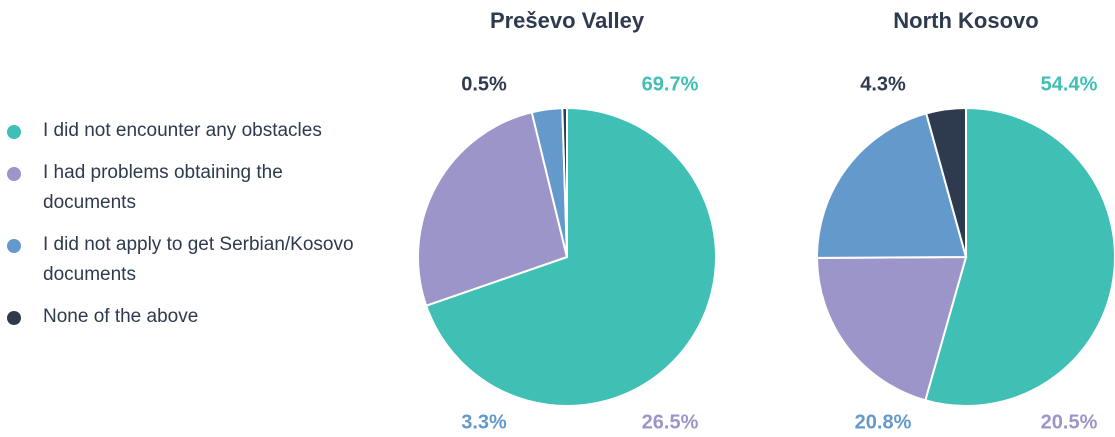 The width and height of the screenshot is (1115, 437). I want to click on value-label: 54.4%, so click(1069, 84).